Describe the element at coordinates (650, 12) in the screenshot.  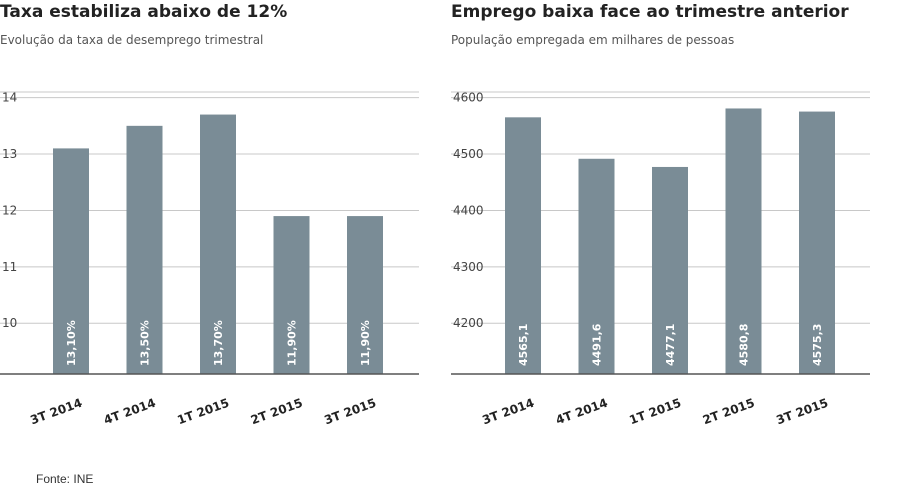
I see `chart-title: Emprego baixa face ao trimestre anterior` at that location.